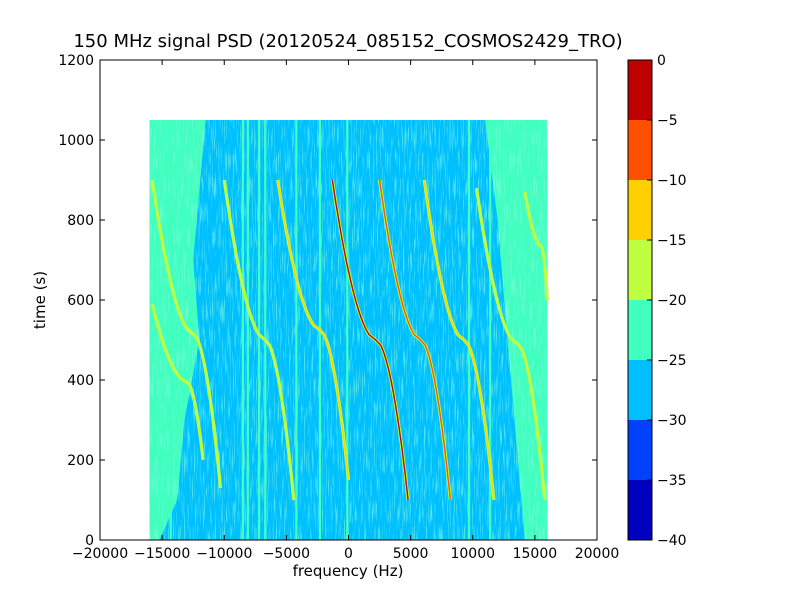  What do you see at coordinates (76, 61) in the screenshot?
I see `y-tick-label: 1200` at bounding box center [76, 61].